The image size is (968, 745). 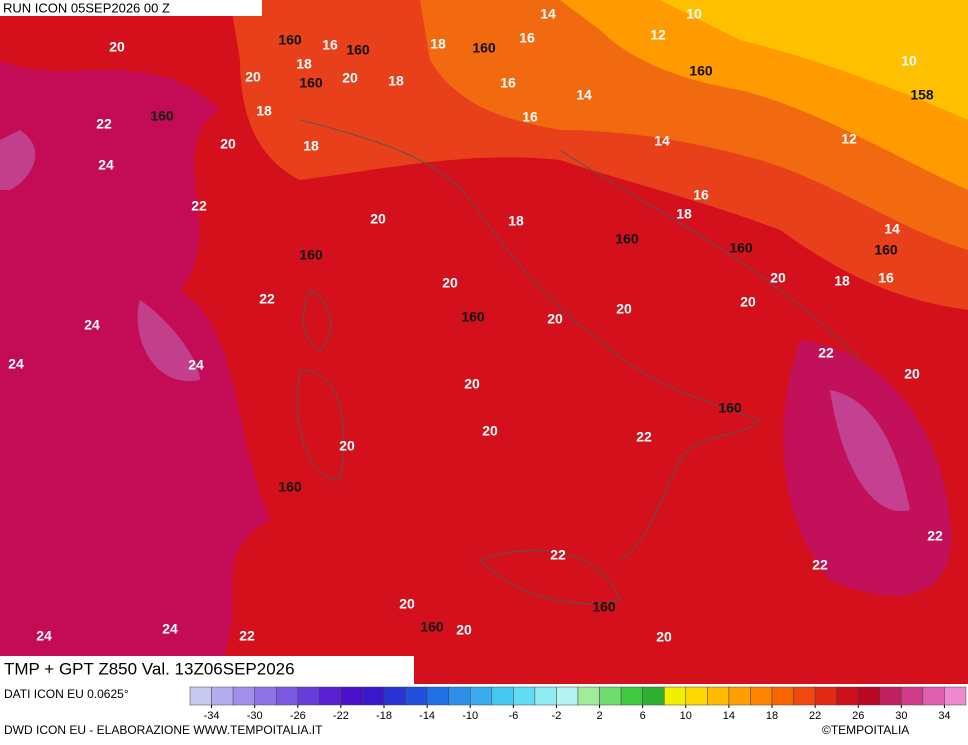 What do you see at coordinates (643, 716) in the screenshot?
I see `legend-tick-label: 6` at bounding box center [643, 716].